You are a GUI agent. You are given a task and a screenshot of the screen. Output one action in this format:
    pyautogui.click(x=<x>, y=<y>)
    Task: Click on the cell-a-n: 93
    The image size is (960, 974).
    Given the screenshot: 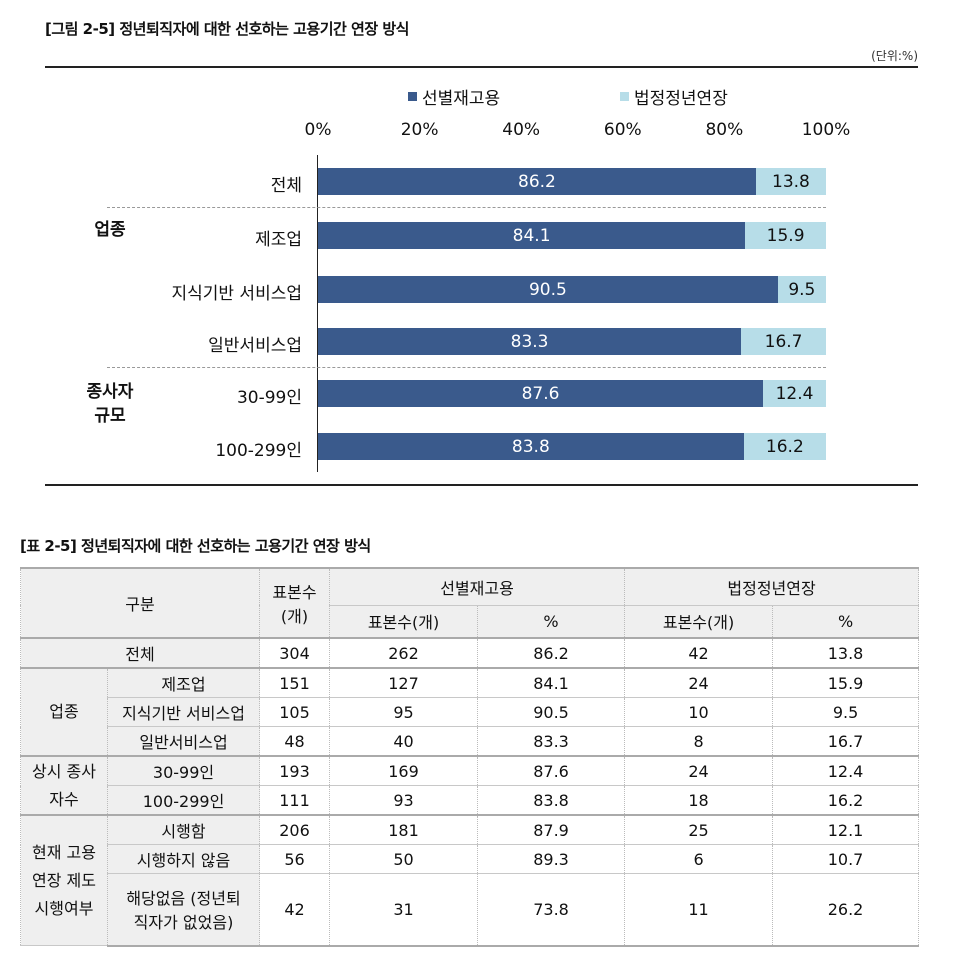 What is the action you would take?
    pyautogui.click(x=404, y=800)
    